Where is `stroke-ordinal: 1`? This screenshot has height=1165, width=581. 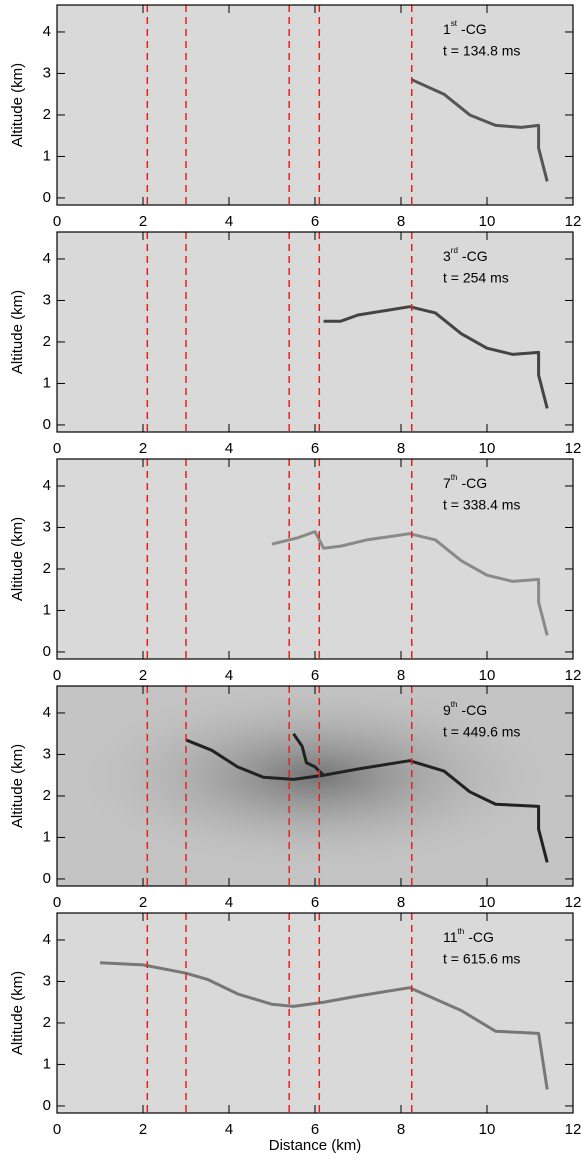 stroke-ordinal: 1 is located at coordinates (447, 29).